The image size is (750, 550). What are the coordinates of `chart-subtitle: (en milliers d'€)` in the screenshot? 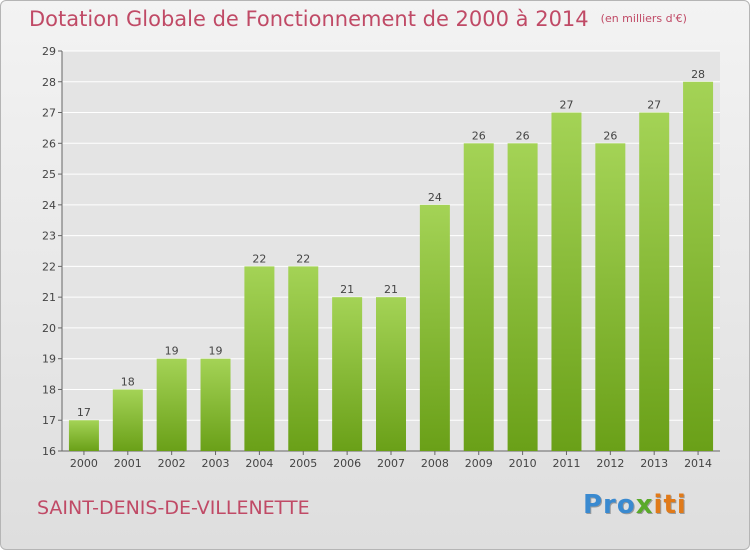 It's located at (643, 18).